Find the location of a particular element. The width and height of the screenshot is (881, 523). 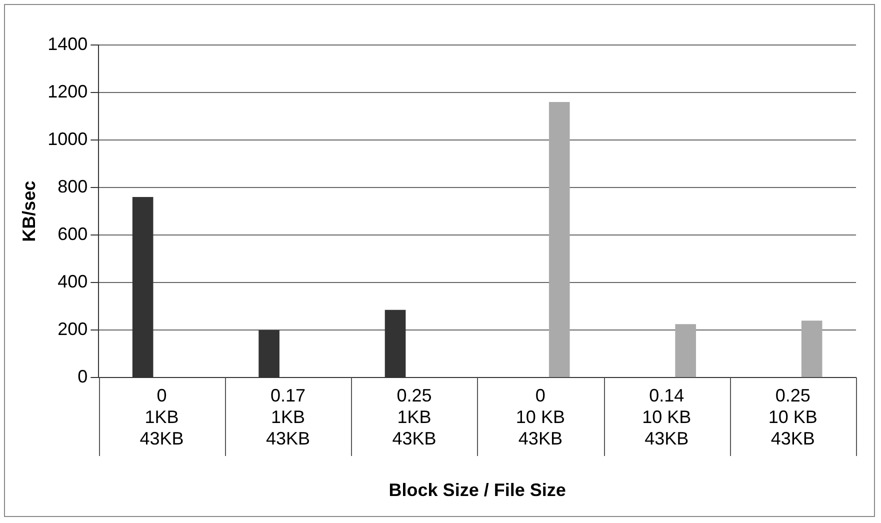

x-tick-label: 0.25 1KB 43KB is located at coordinates (414, 417).